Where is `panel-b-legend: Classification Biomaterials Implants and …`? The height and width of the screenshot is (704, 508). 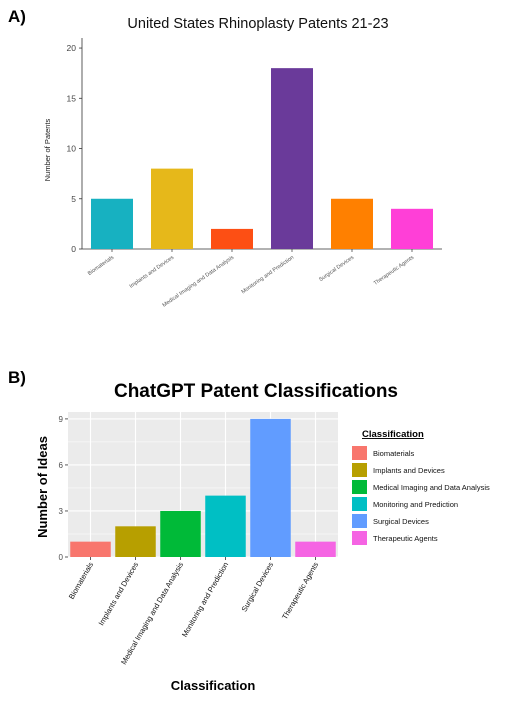 panel-b-legend: Classification Biomaterials Implants and … is located at coordinates (421, 487).